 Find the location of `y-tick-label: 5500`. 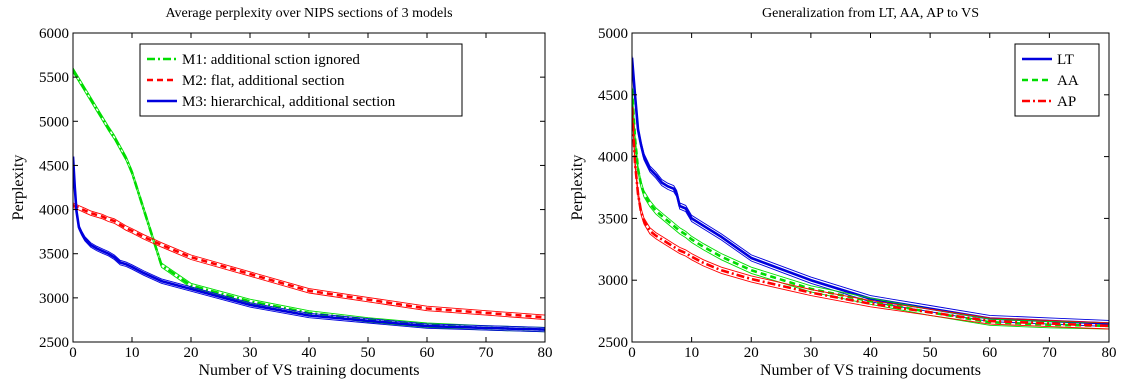

y-tick-label: 5500 is located at coordinates (54, 78).